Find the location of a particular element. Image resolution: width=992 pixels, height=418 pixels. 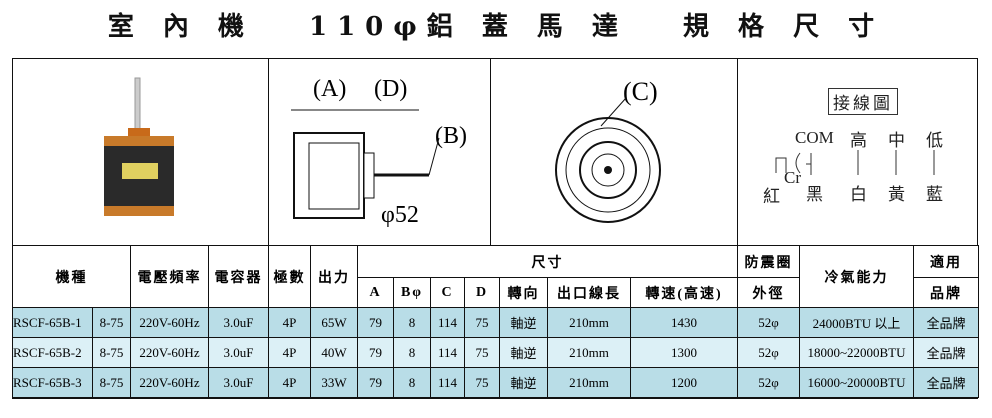

header-capacity: 冷氣能力 is located at coordinates (856, 276).